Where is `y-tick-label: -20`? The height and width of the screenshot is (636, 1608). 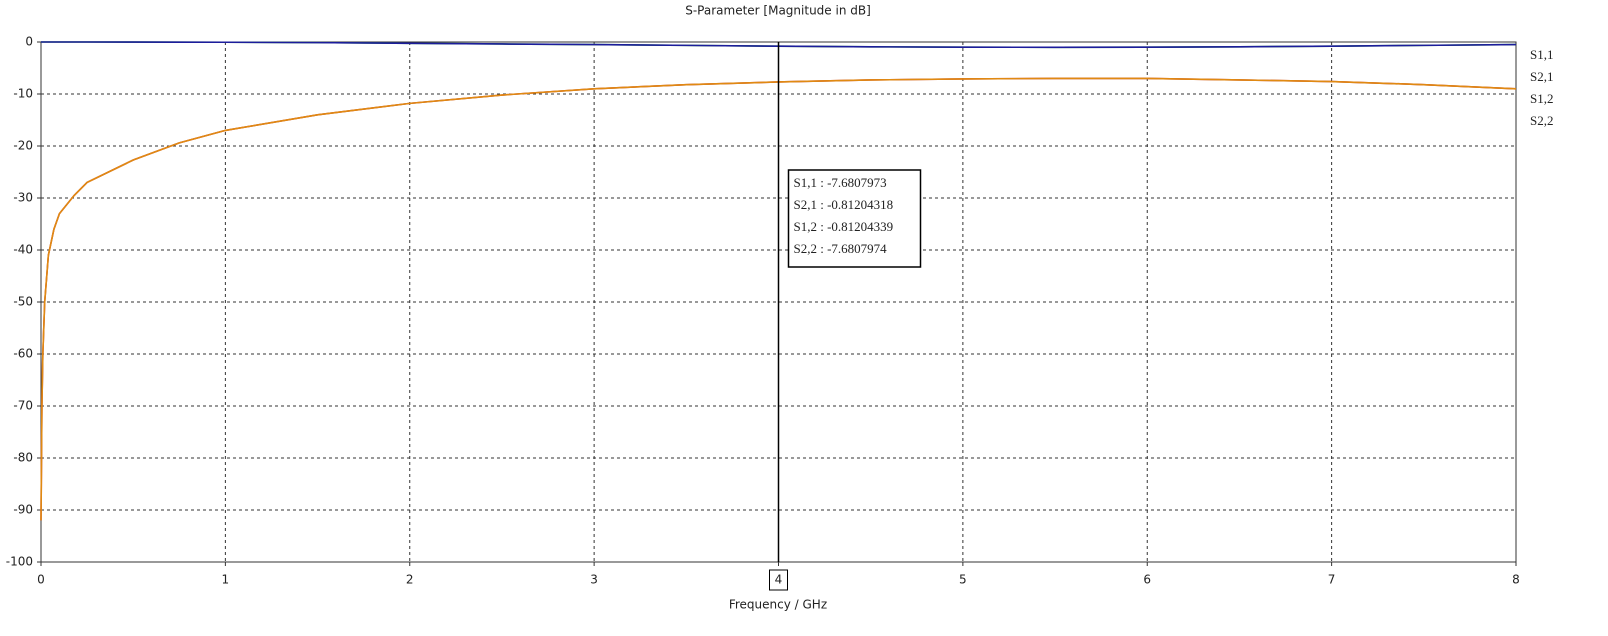
y-tick-label: -20 is located at coordinates (23, 146).